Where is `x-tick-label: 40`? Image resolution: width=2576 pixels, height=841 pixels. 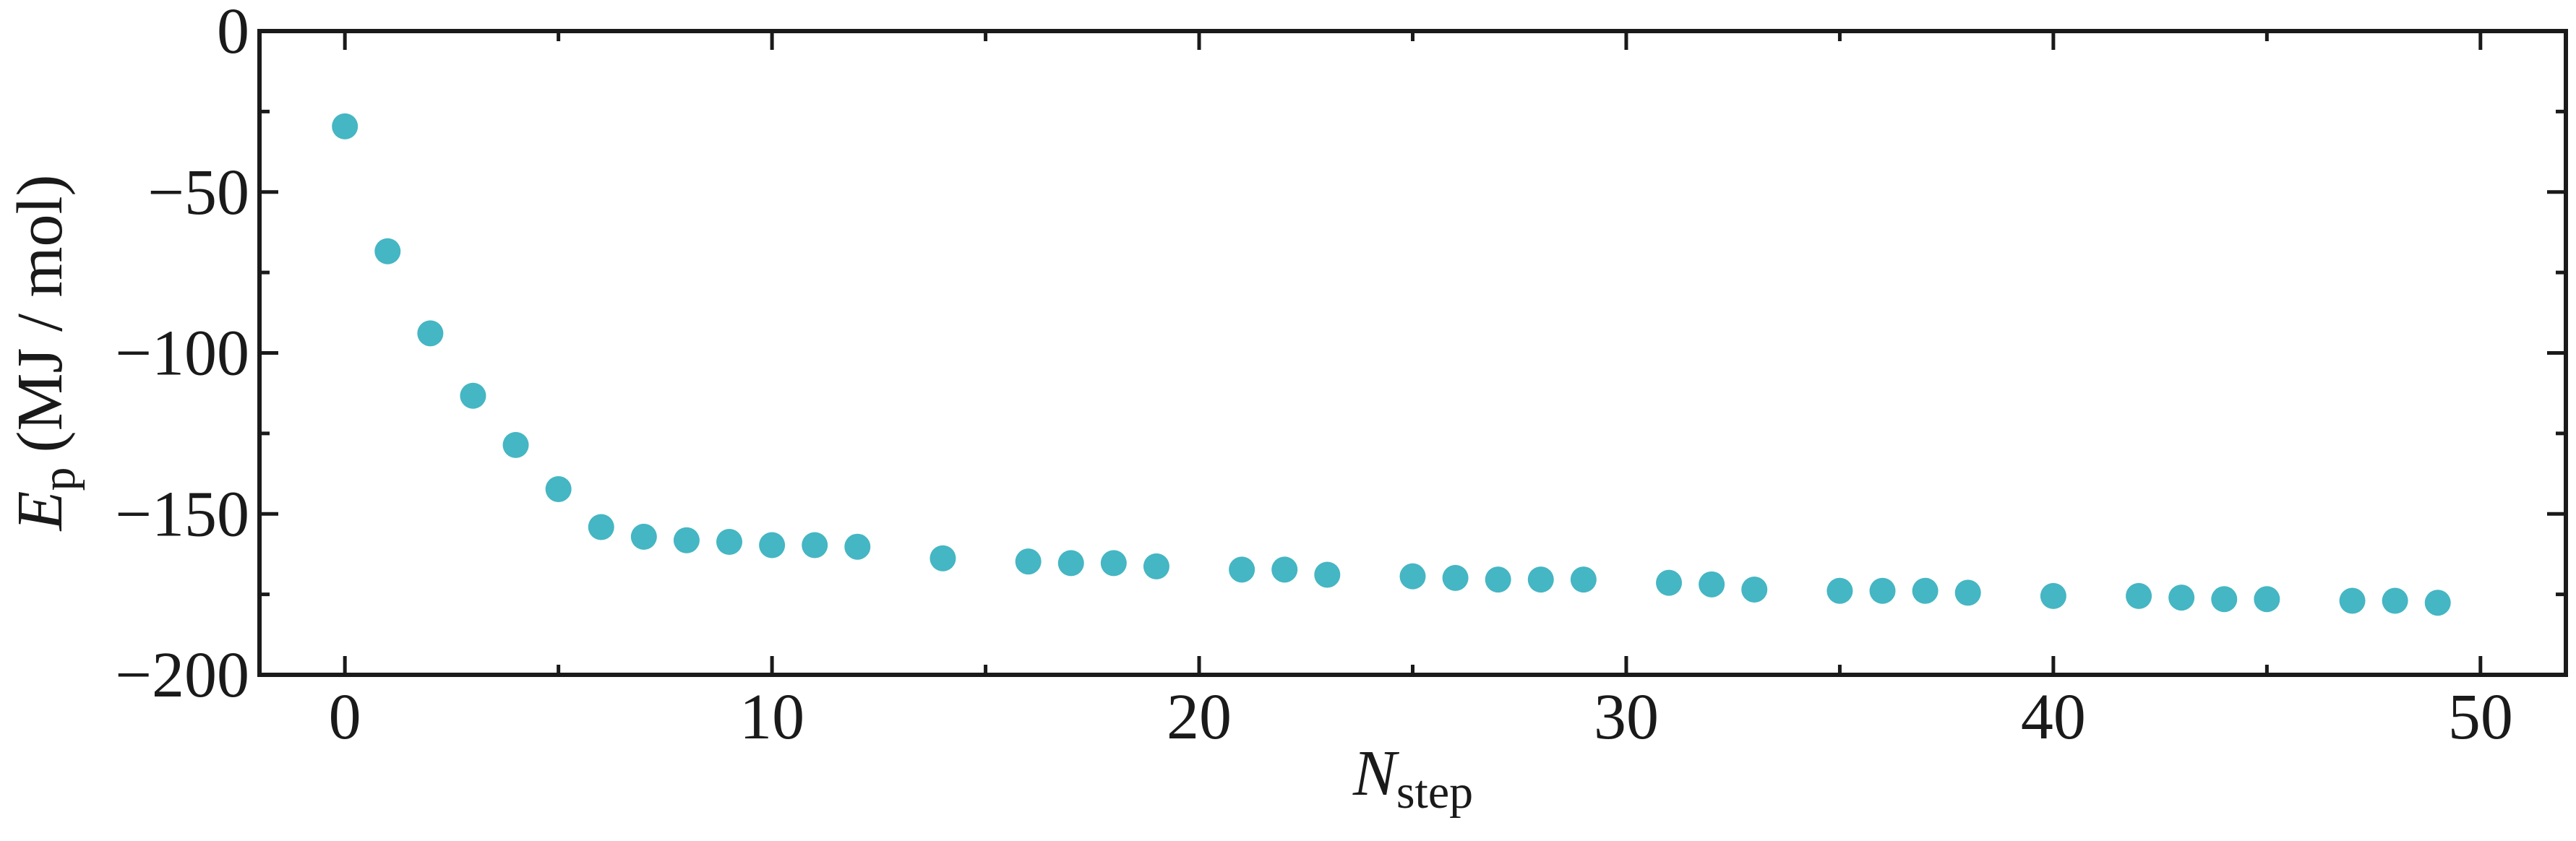 x-tick-label: 40 is located at coordinates (2054, 717).